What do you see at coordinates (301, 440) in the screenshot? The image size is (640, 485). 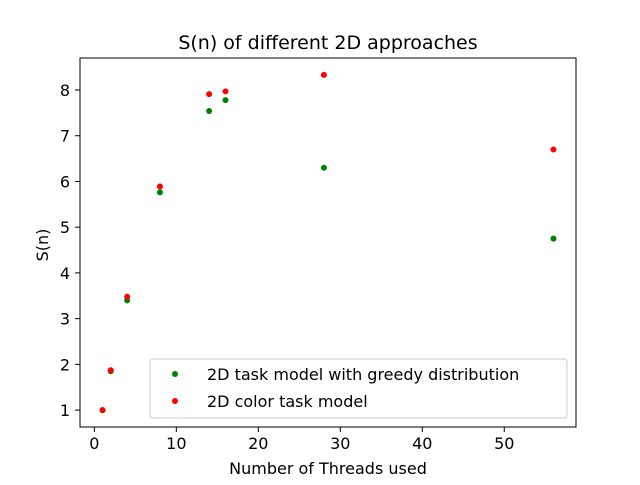 I see `x-axis: 0 10 20 30 40 50` at bounding box center [301, 440].